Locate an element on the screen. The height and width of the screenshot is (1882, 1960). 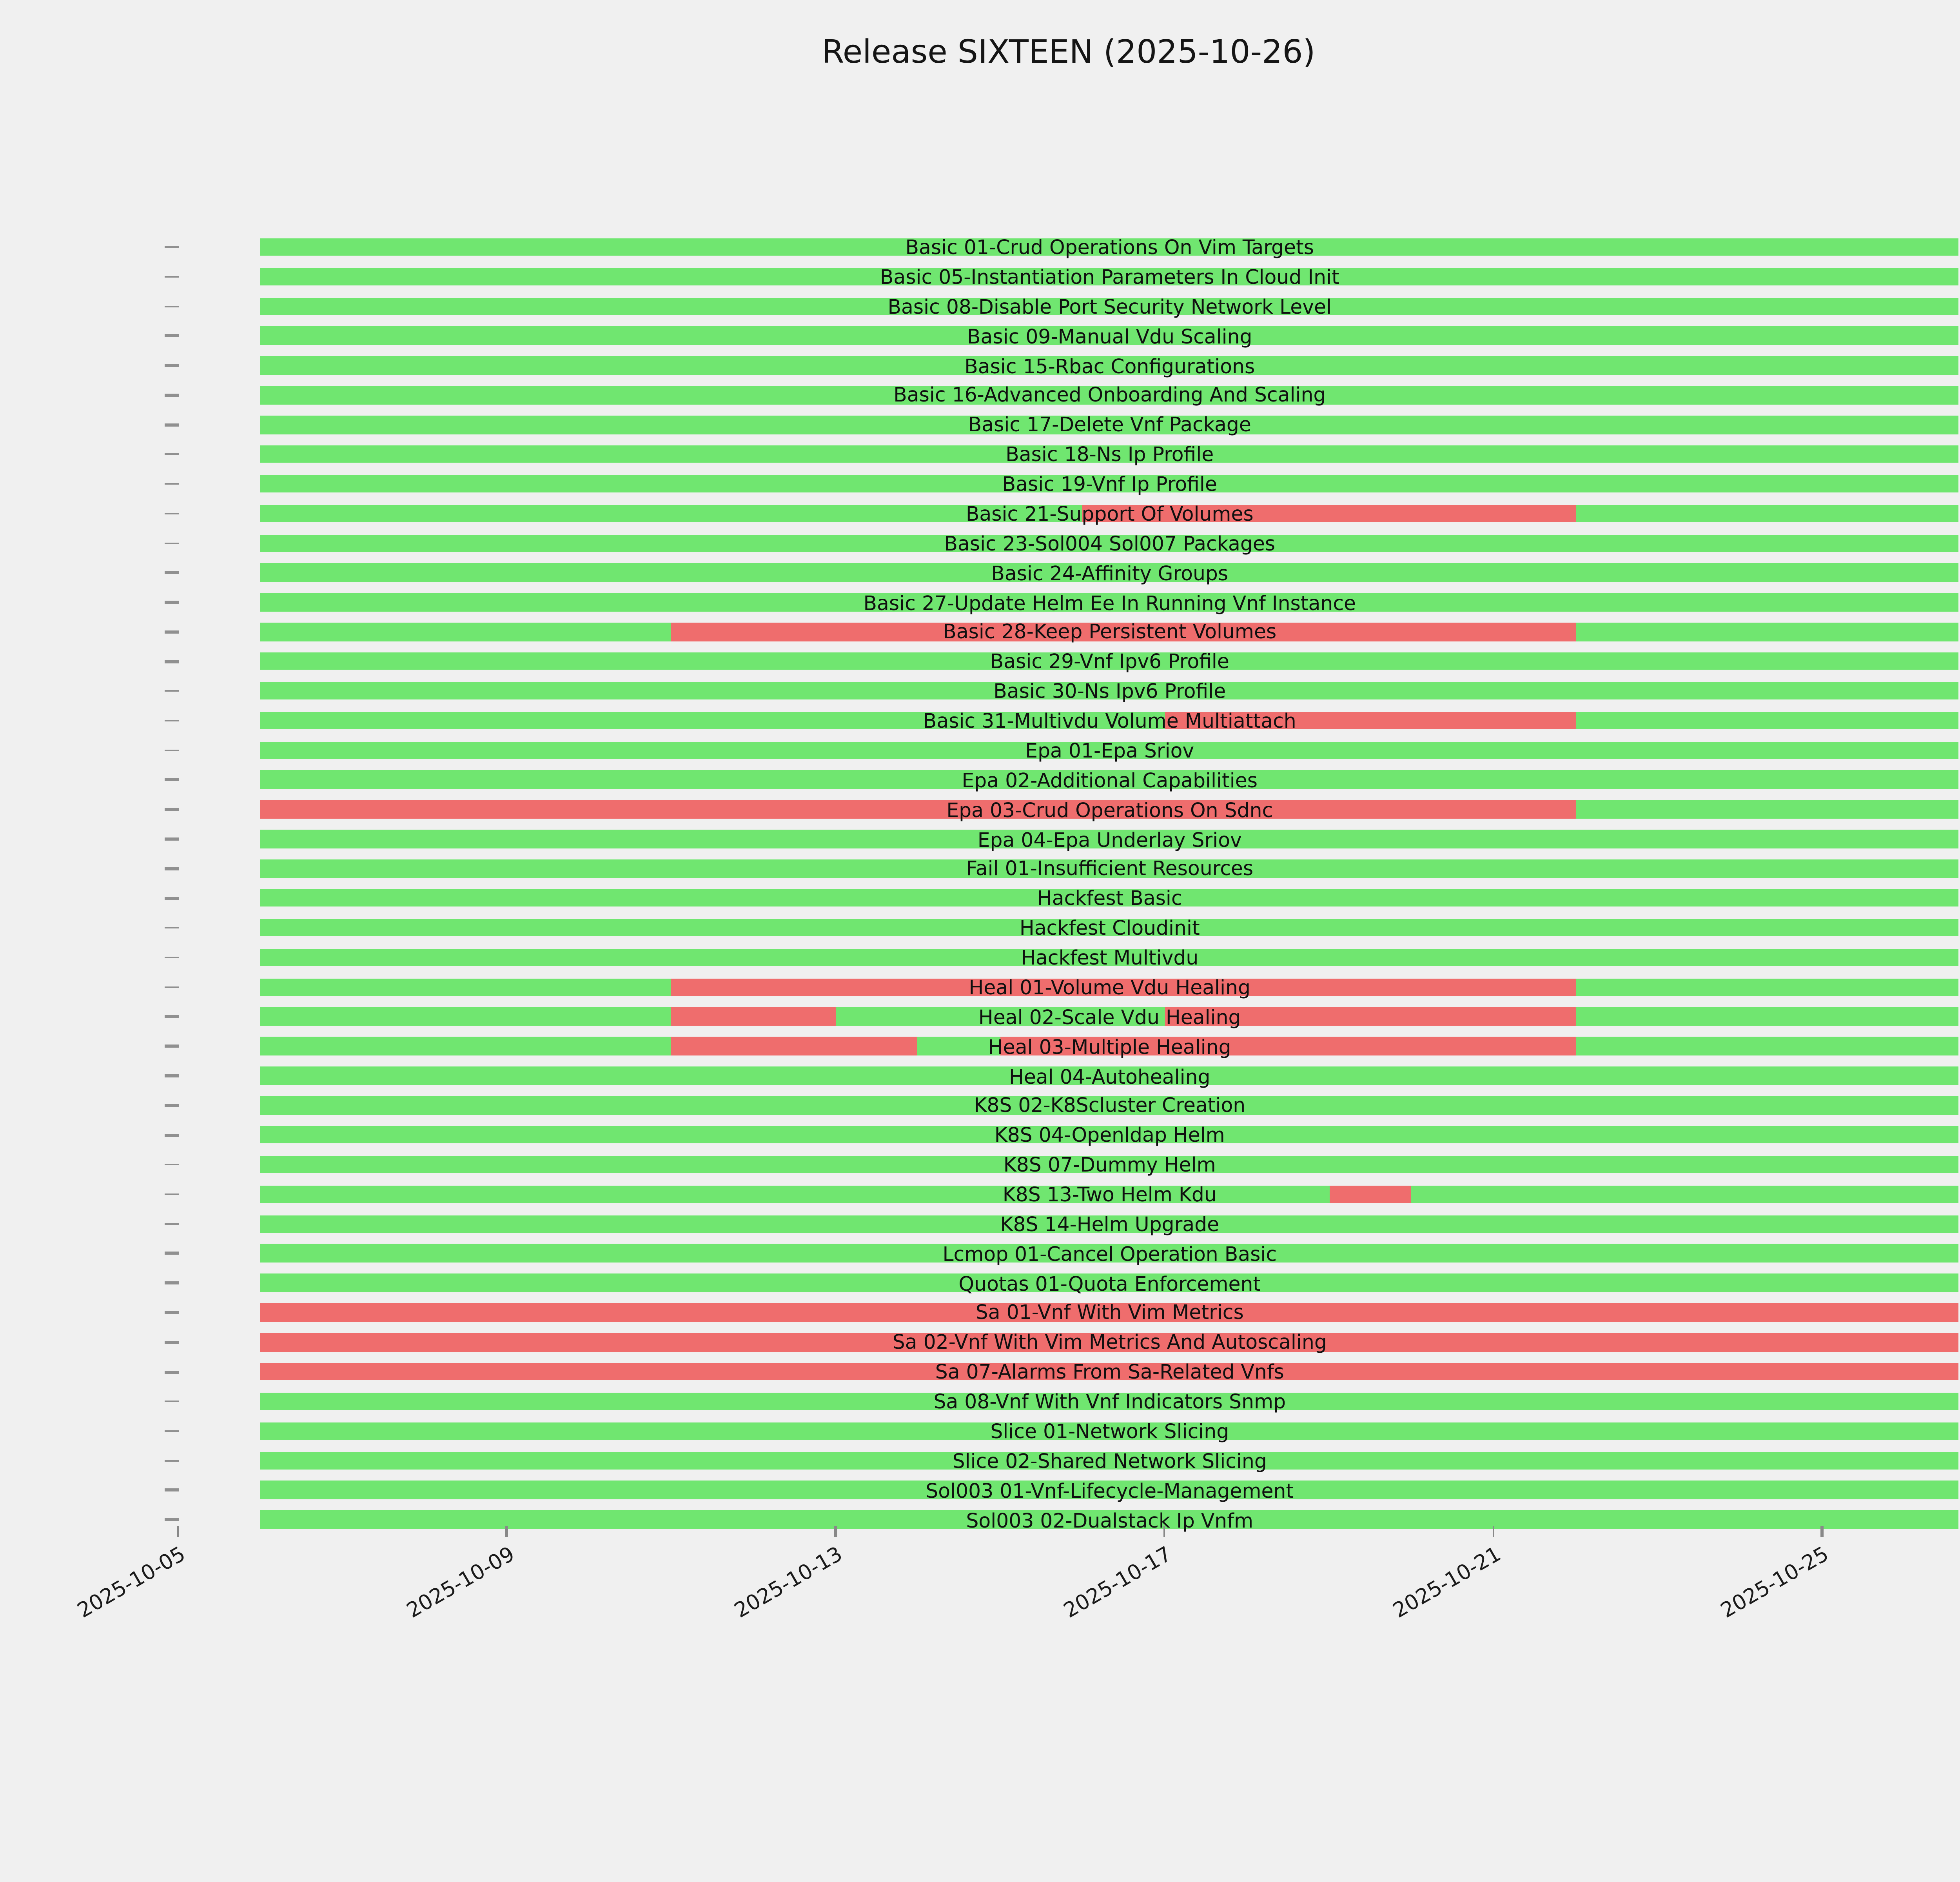
task-label: Basic 17-Delete Vnf Package is located at coordinates (1109, 425).